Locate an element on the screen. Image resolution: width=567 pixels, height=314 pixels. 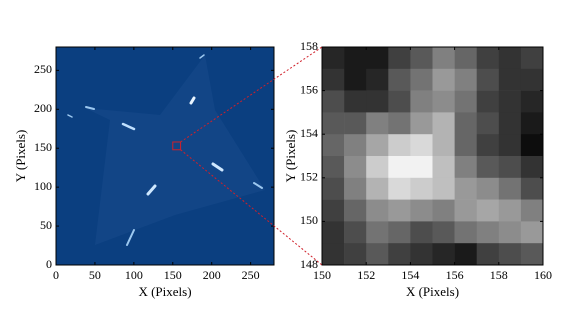
x-tick-label: 150 is located at coordinates (173, 275).